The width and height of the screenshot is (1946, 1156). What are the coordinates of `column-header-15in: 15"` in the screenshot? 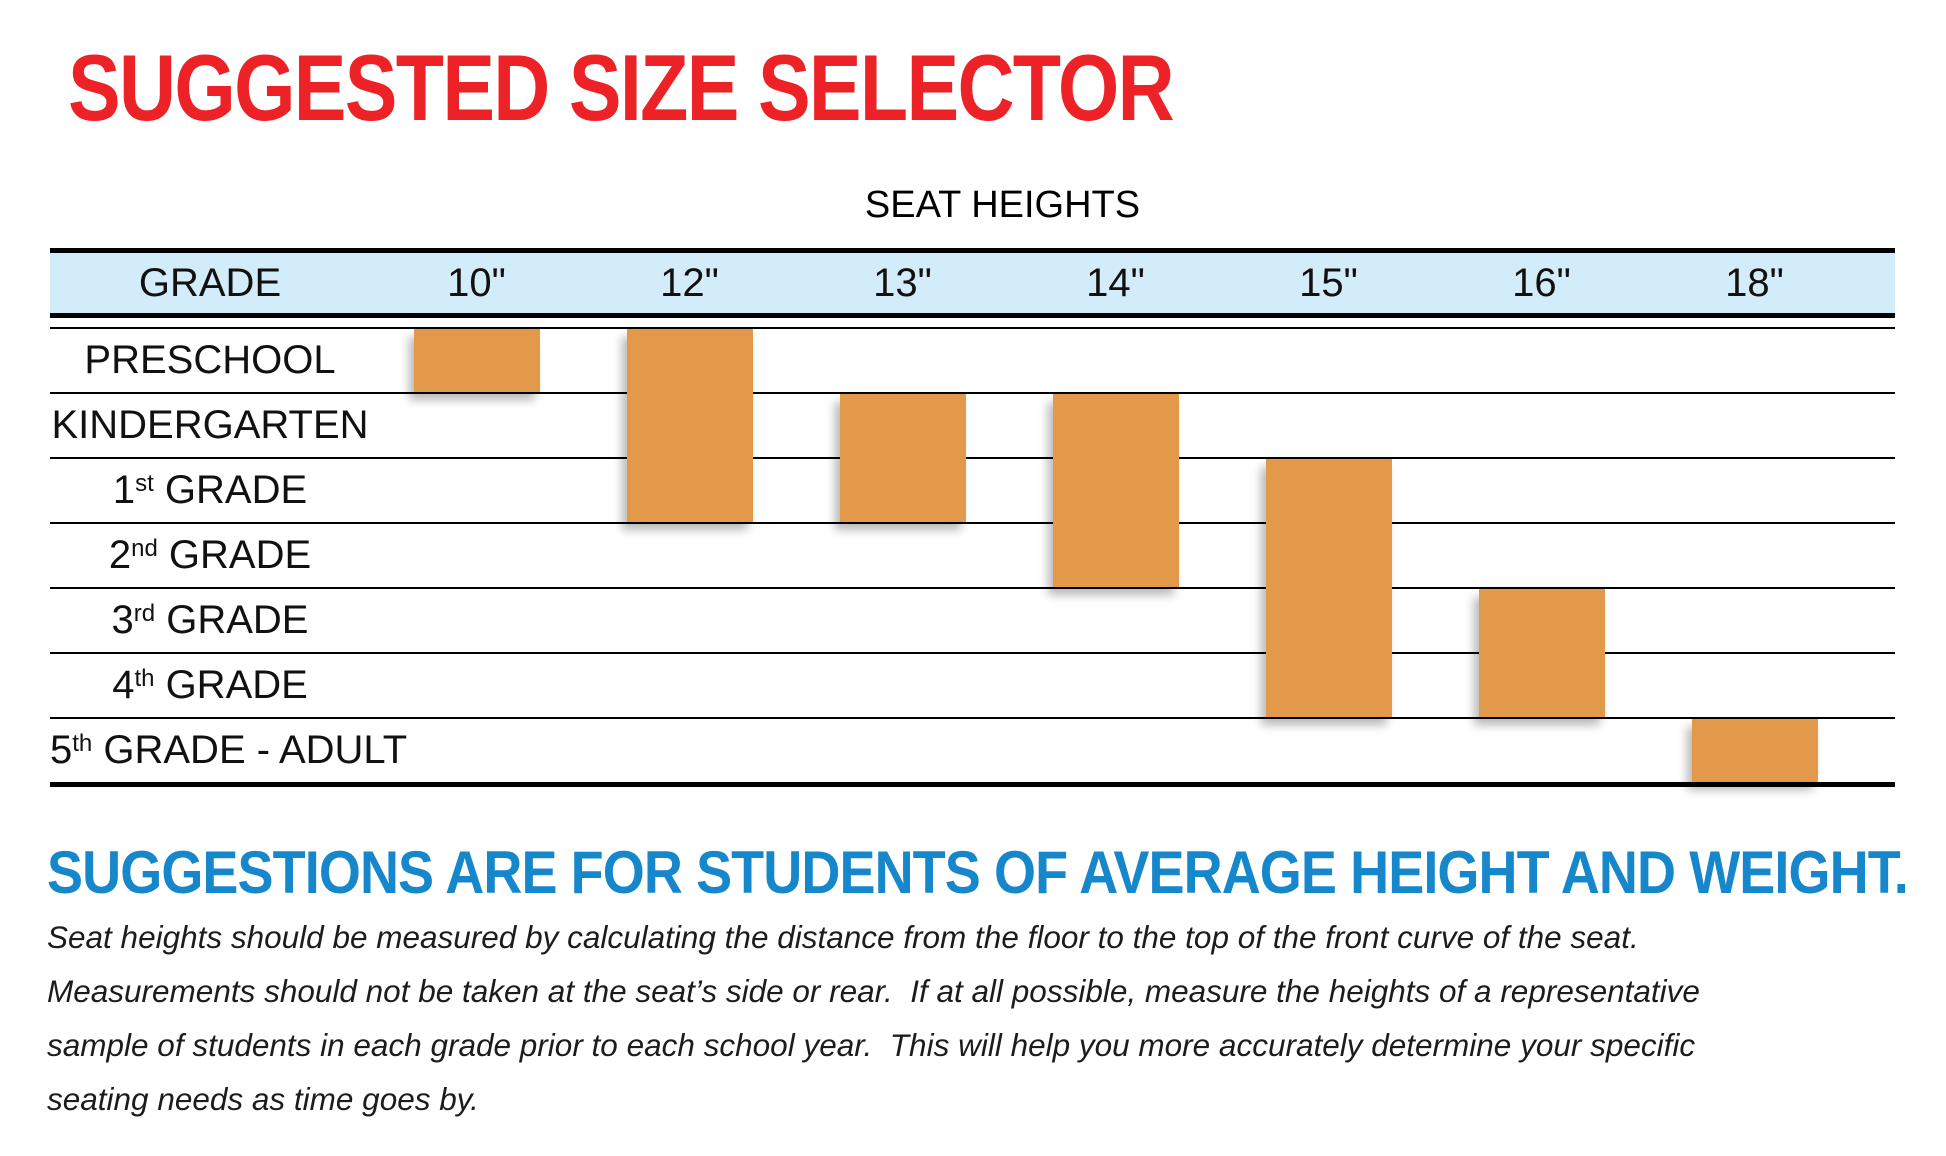 It's located at (1328, 282).